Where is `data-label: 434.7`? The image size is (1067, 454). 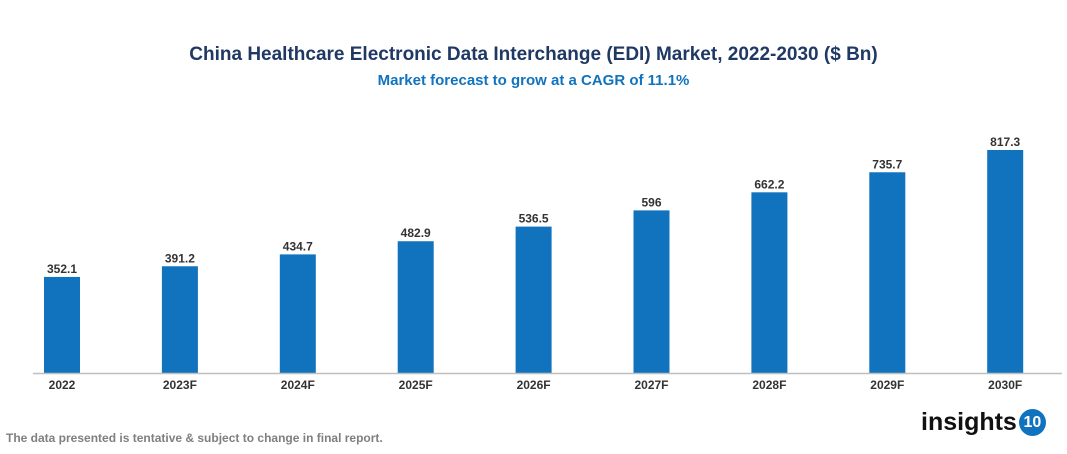 data-label: 434.7 is located at coordinates (298, 246).